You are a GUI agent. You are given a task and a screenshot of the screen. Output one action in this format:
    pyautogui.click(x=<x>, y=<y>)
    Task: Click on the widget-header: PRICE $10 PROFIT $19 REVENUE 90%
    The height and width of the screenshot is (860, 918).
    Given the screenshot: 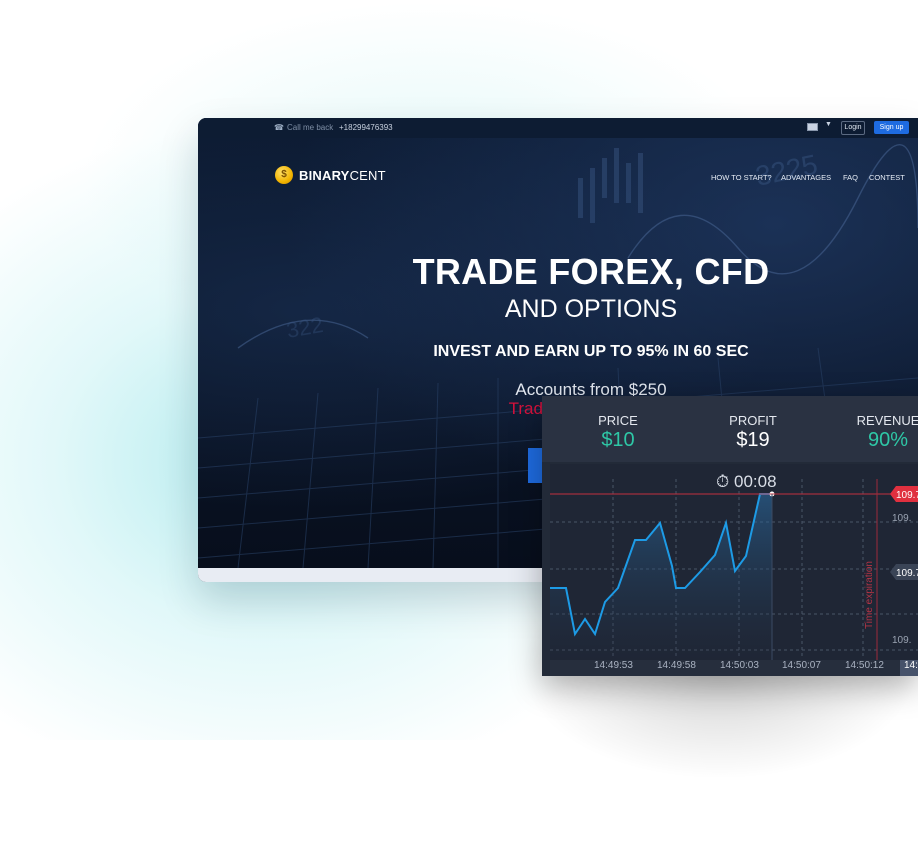 What is the action you would take?
    pyautogui.click(x=730, y=429)
    